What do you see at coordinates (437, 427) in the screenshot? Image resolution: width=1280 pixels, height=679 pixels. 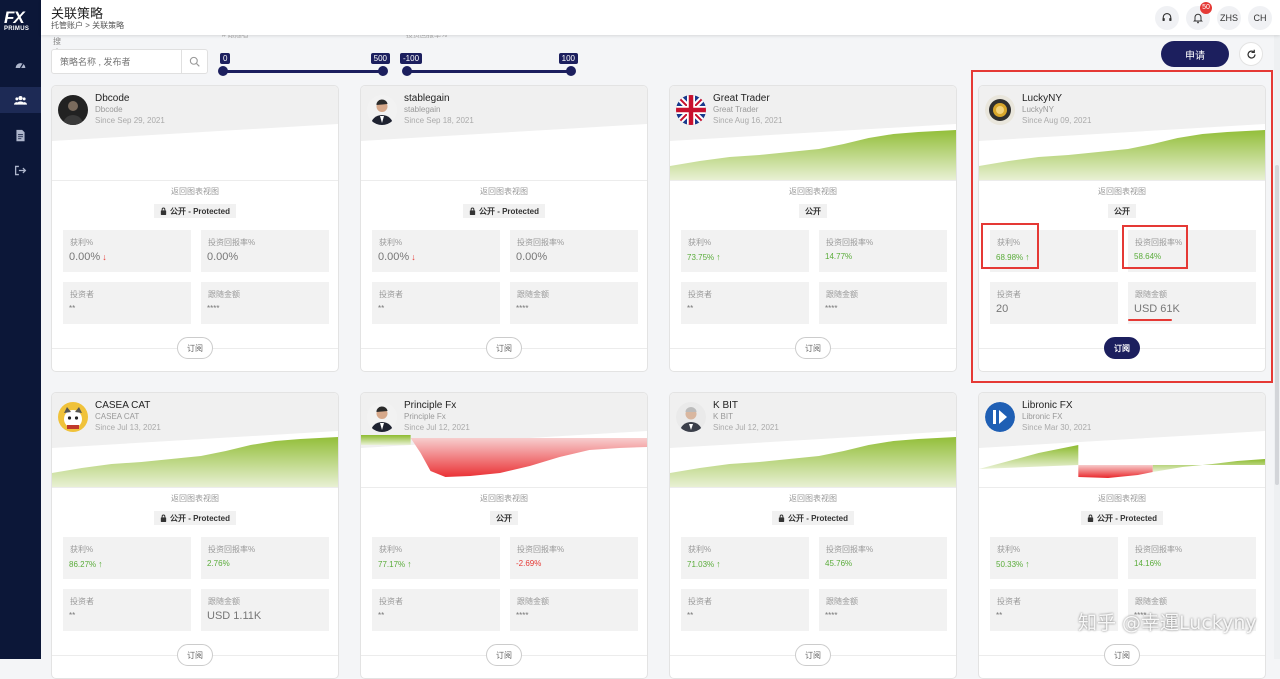 I see `strategy-since: Since Jul 12, 2021` at bounding box center [437, 427].